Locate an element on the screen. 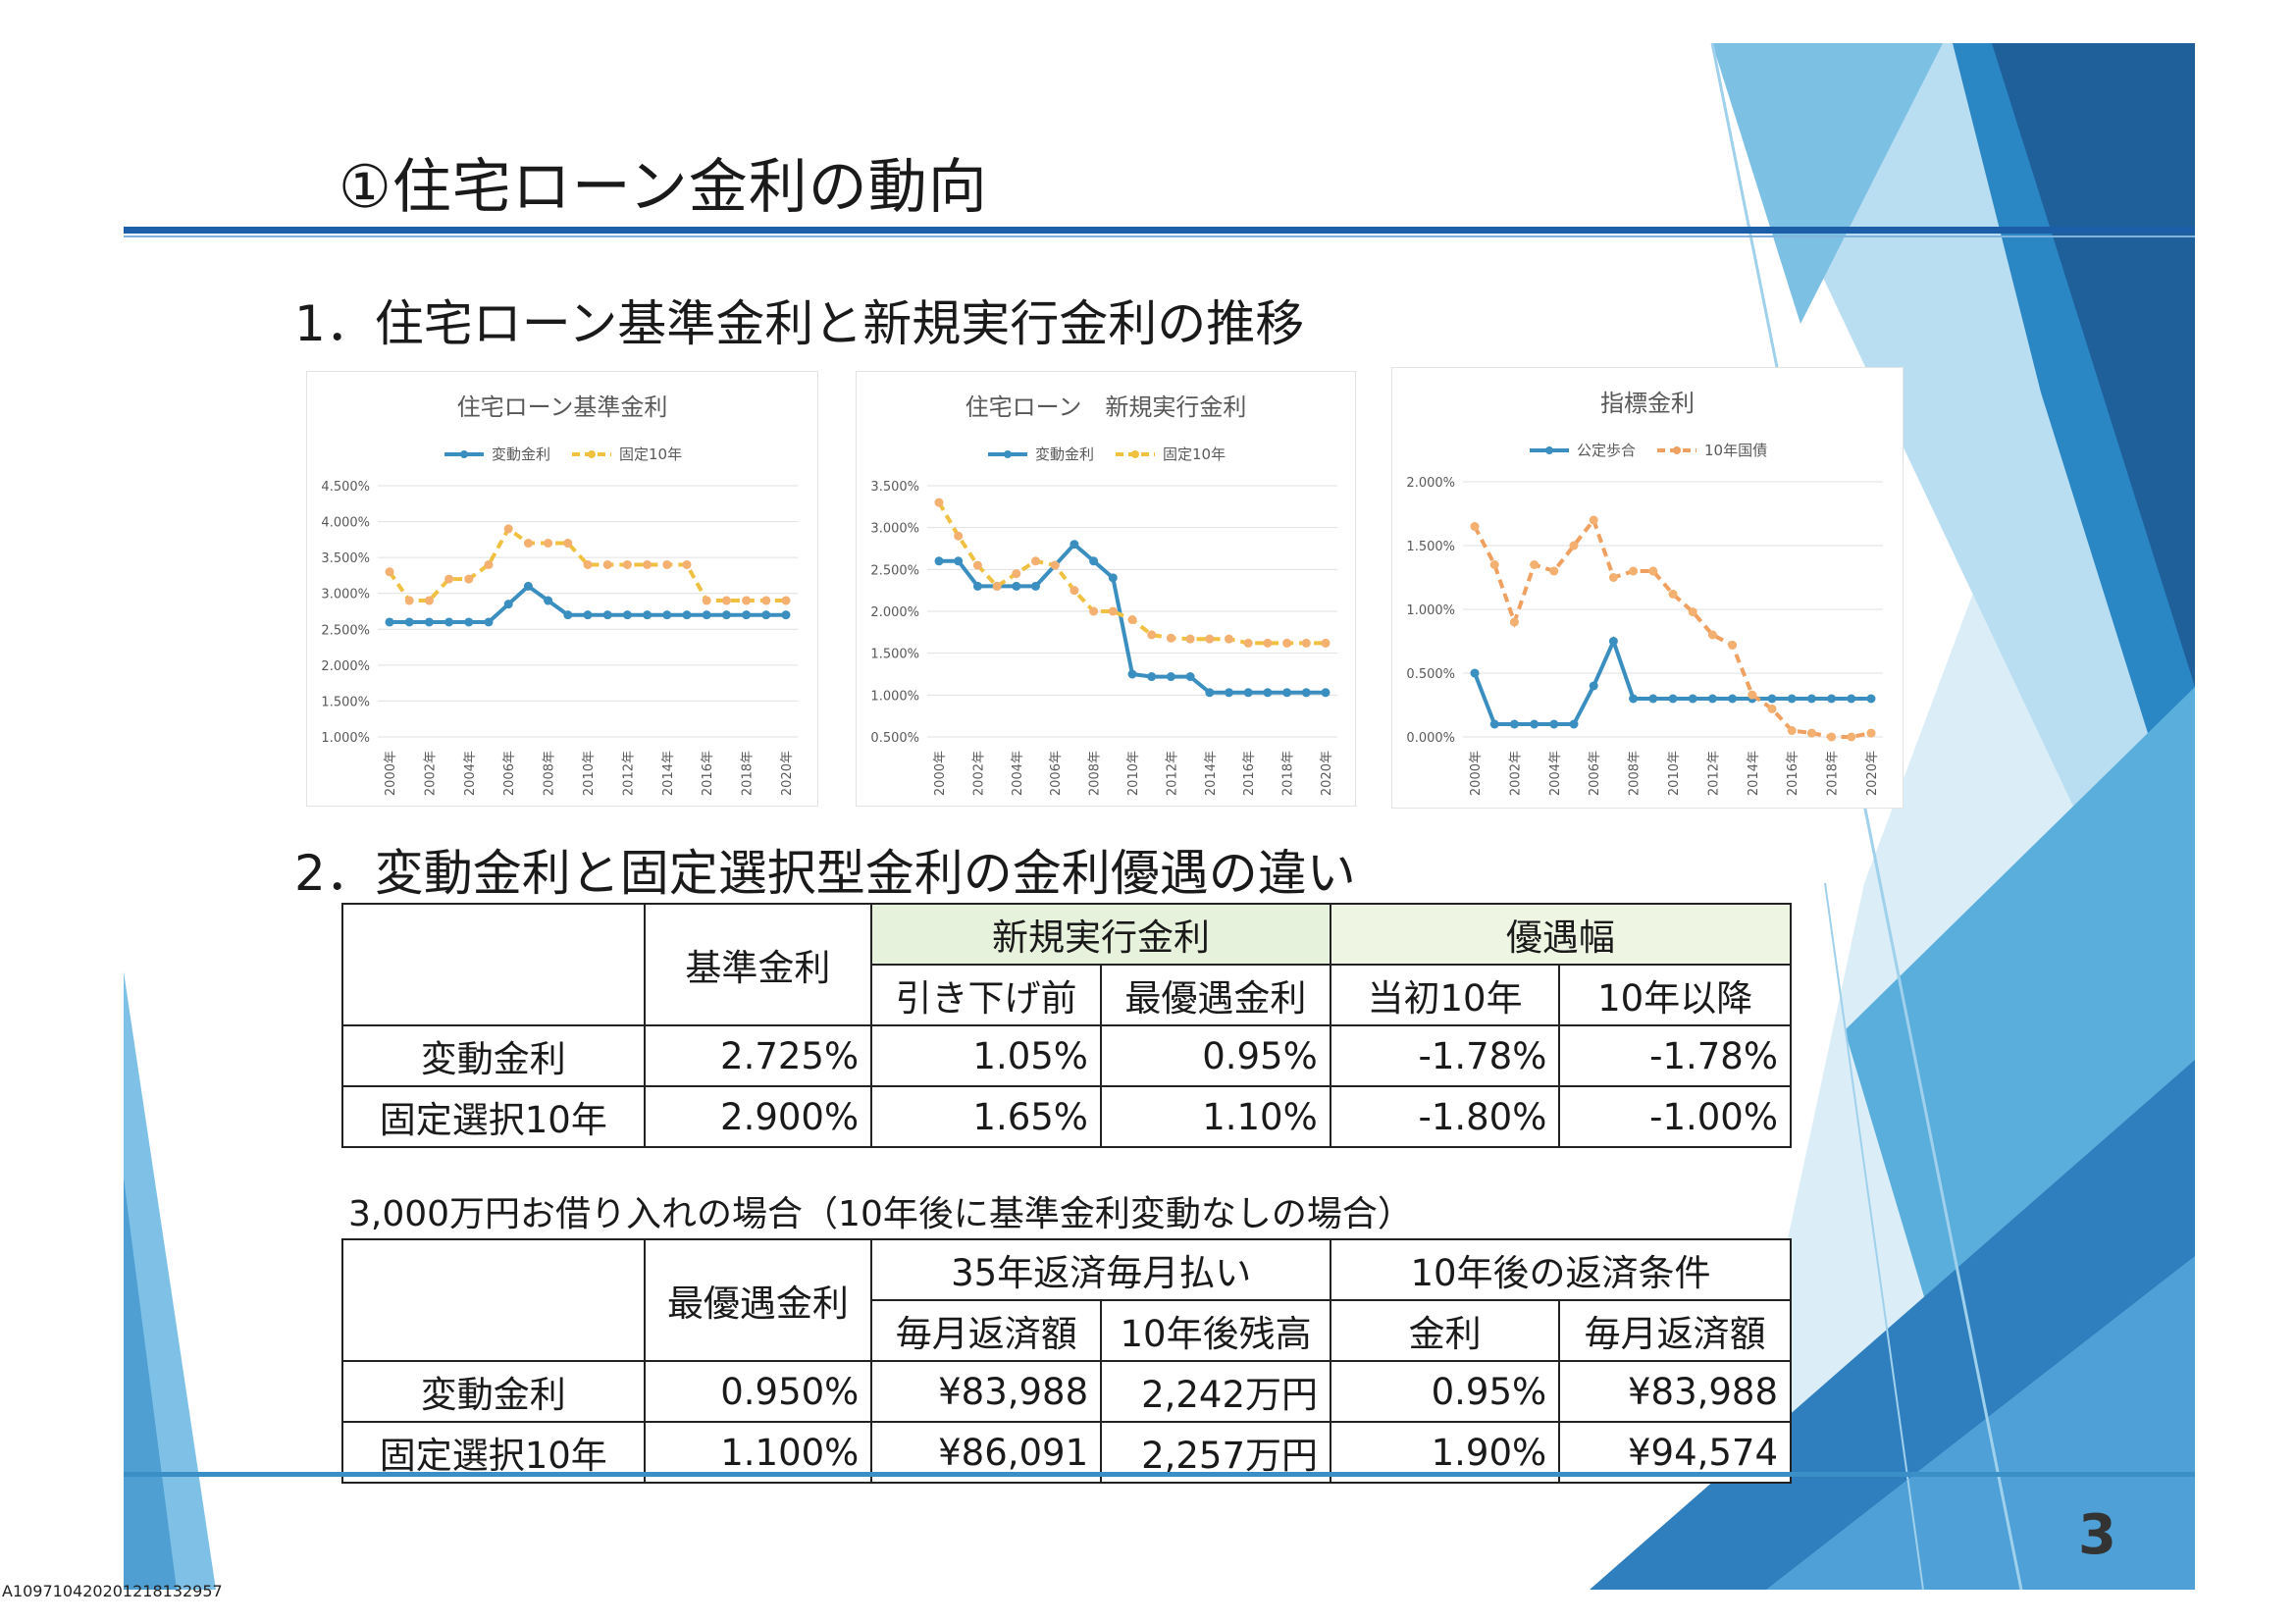 Image resolution: width=2296 pixels, height=1623 pixels. page-title: ①住宅ローン金利の動向 is located at coordinates (663, 187).